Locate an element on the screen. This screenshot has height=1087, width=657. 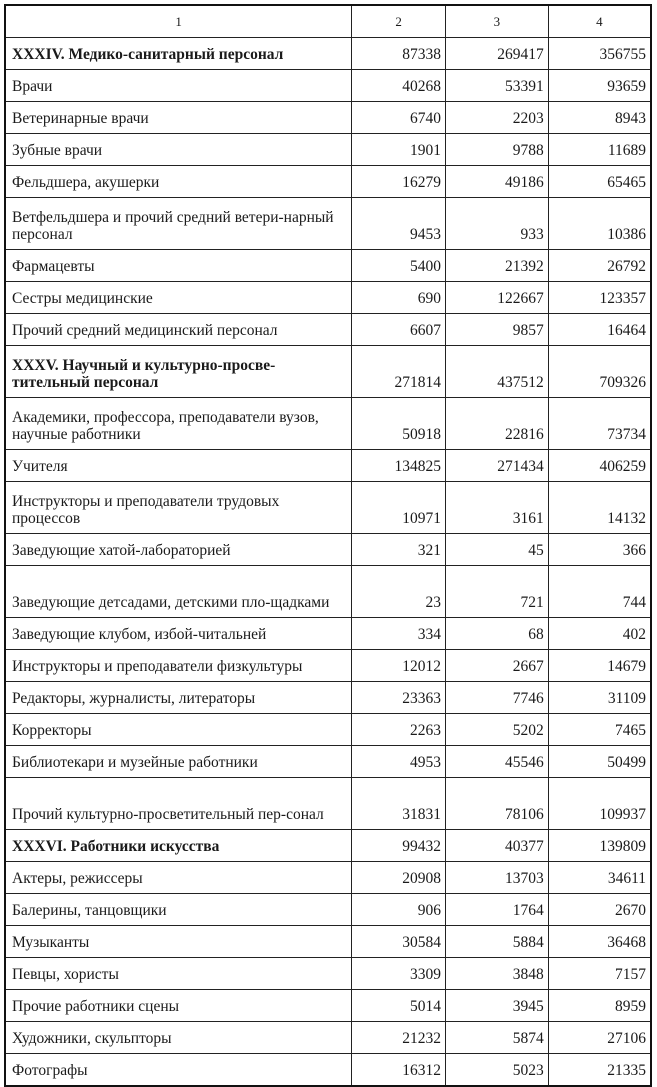
table-row: Фотографы 16312 5023 21335 is located at coordinates (328, 1070).